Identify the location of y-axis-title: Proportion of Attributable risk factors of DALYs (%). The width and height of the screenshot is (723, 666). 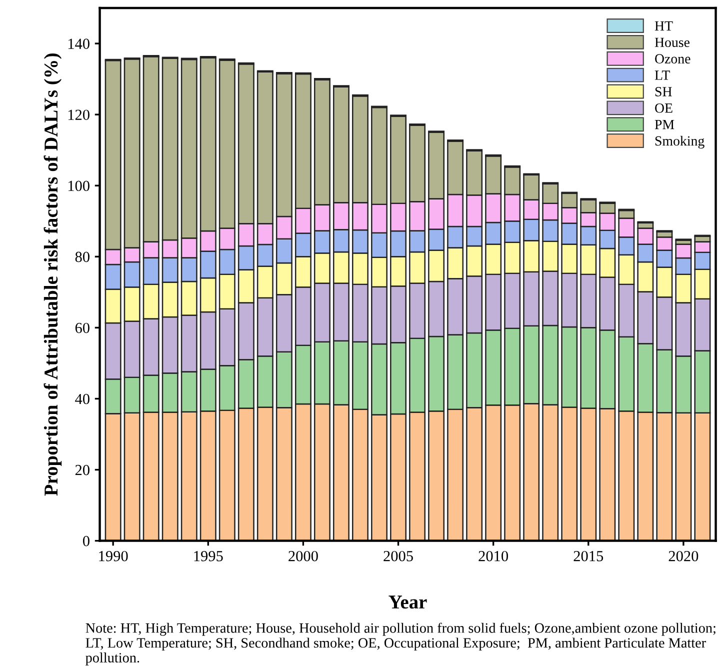
(53, 275).